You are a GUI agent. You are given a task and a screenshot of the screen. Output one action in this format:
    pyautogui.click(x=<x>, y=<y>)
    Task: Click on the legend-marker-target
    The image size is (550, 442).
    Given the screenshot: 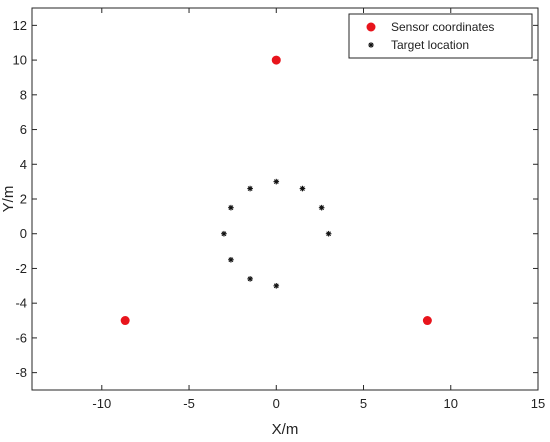 What is the action you would take?
    pyautogui.click(x=371, y=45)
    